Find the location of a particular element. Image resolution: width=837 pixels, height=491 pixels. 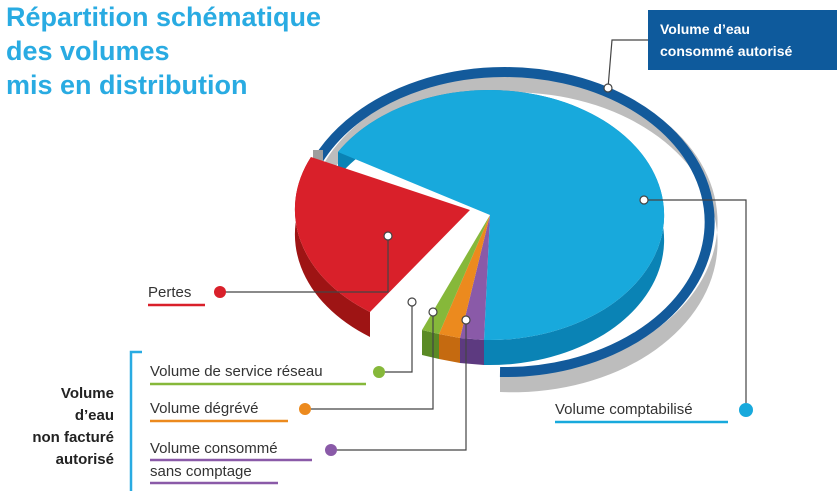

callout-box is located at coordinates (742, 40).